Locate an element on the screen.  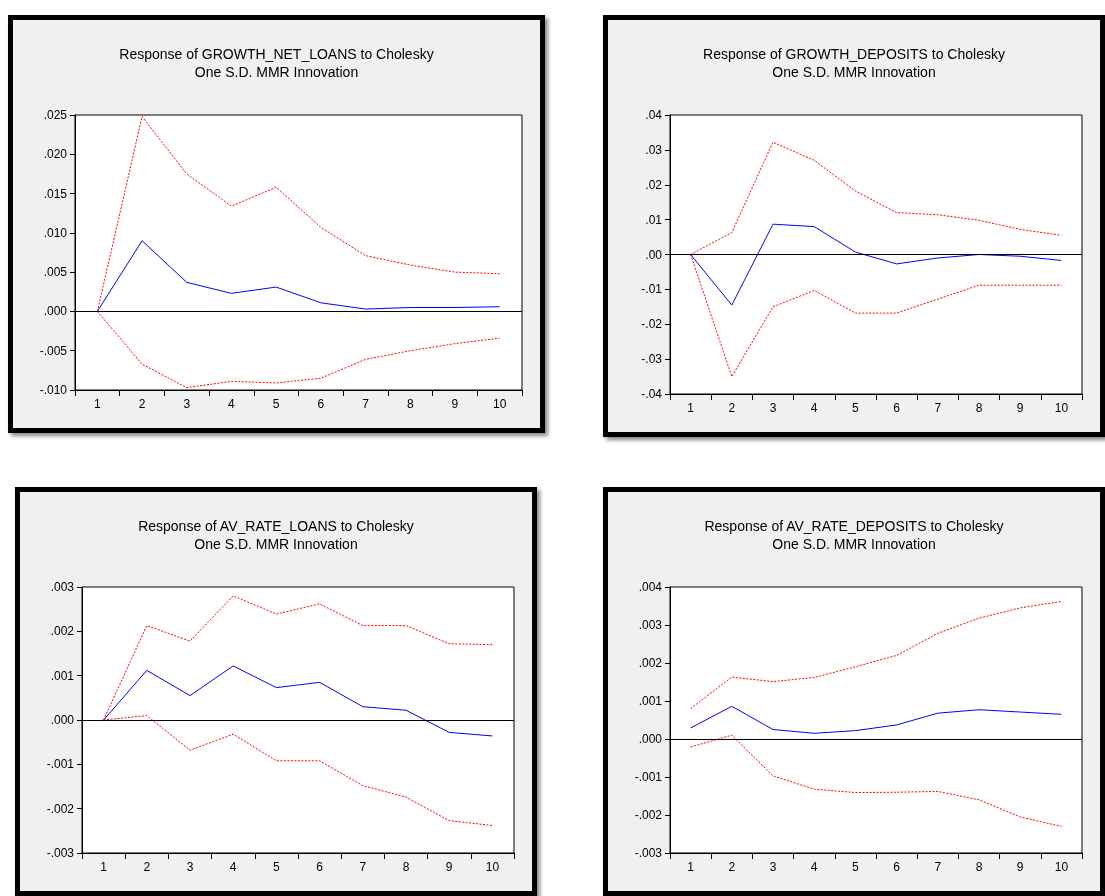
y-tick-label: .025 is located at coordinates (55, 115).